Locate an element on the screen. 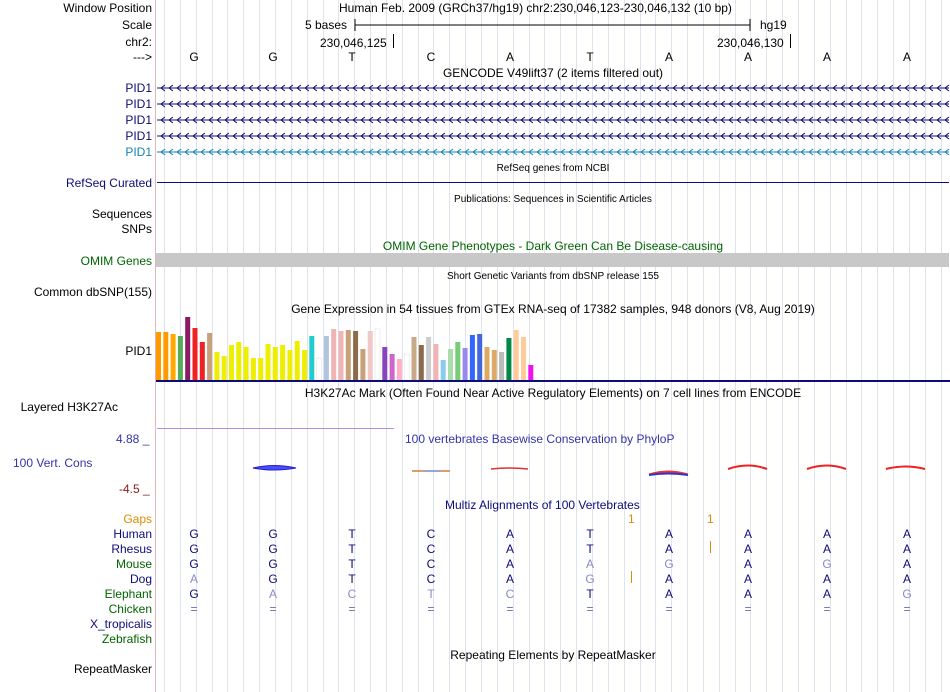 This screenshot has height=692, width=950. multiz-species-label: Dog is located at coordinates (140, 579).